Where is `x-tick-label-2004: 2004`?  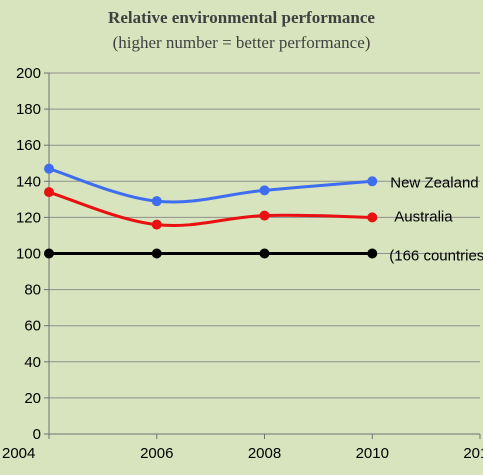
x-tick-label-2004: 2004 is located at coordinates (18, 453).